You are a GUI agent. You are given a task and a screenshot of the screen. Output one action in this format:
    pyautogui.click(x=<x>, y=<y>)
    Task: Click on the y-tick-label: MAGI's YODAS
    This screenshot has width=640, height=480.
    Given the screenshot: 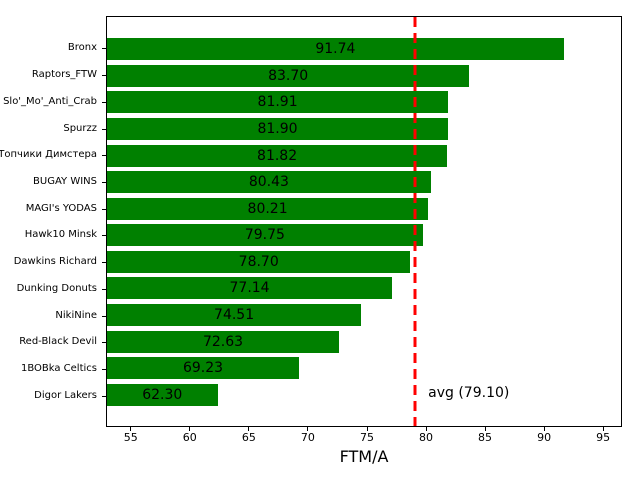 What is the action you would take?
    pyautogui.click(x=61, y=208)
    